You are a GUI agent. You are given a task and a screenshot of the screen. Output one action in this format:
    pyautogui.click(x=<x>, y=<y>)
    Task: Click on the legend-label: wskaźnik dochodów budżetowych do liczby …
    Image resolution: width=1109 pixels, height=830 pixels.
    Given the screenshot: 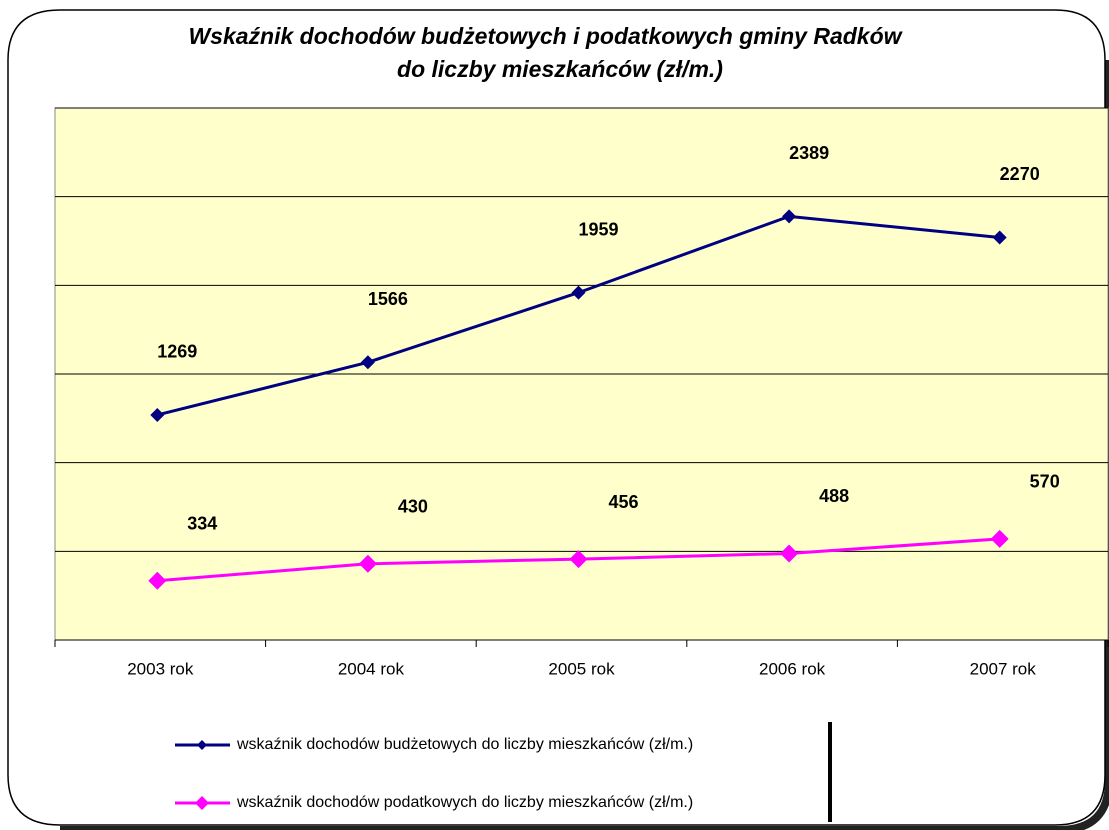 What is the action you would take?
    pyautogui.click(x=464, y=744)
    